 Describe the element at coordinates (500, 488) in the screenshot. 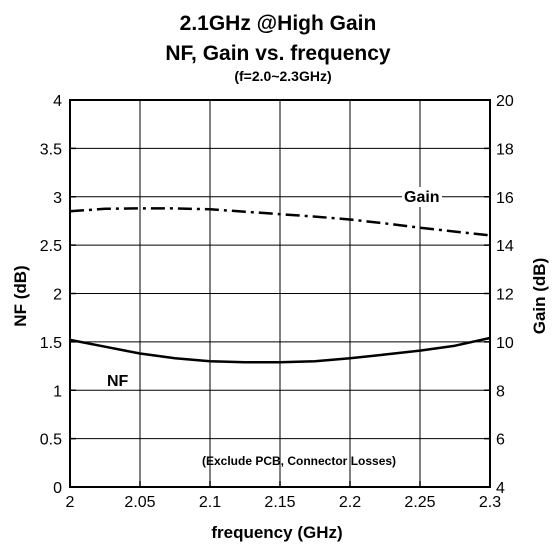

I see `y-right-tick-label: 4` at that location.